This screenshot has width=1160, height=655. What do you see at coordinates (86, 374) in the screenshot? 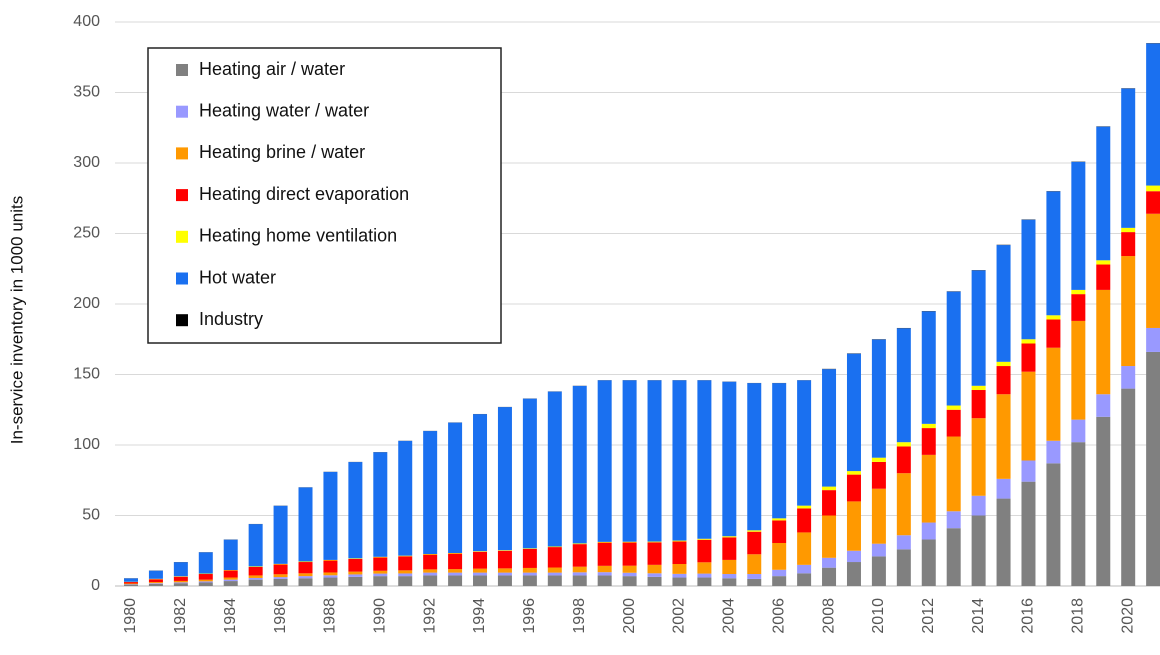
I see `y-tick-label: 150` at bounding box center [86, 374].